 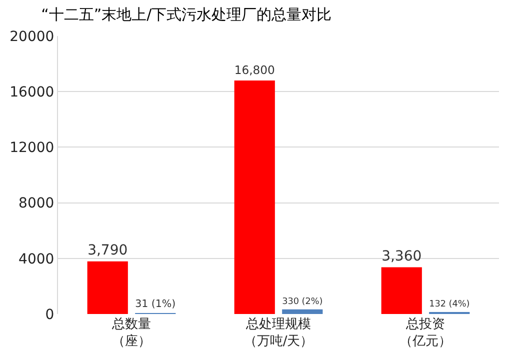 What do you see at coordinates (32, 92) in the screenshot?
I see `y-tick-label: 16000` at bounding box center [32, 92].